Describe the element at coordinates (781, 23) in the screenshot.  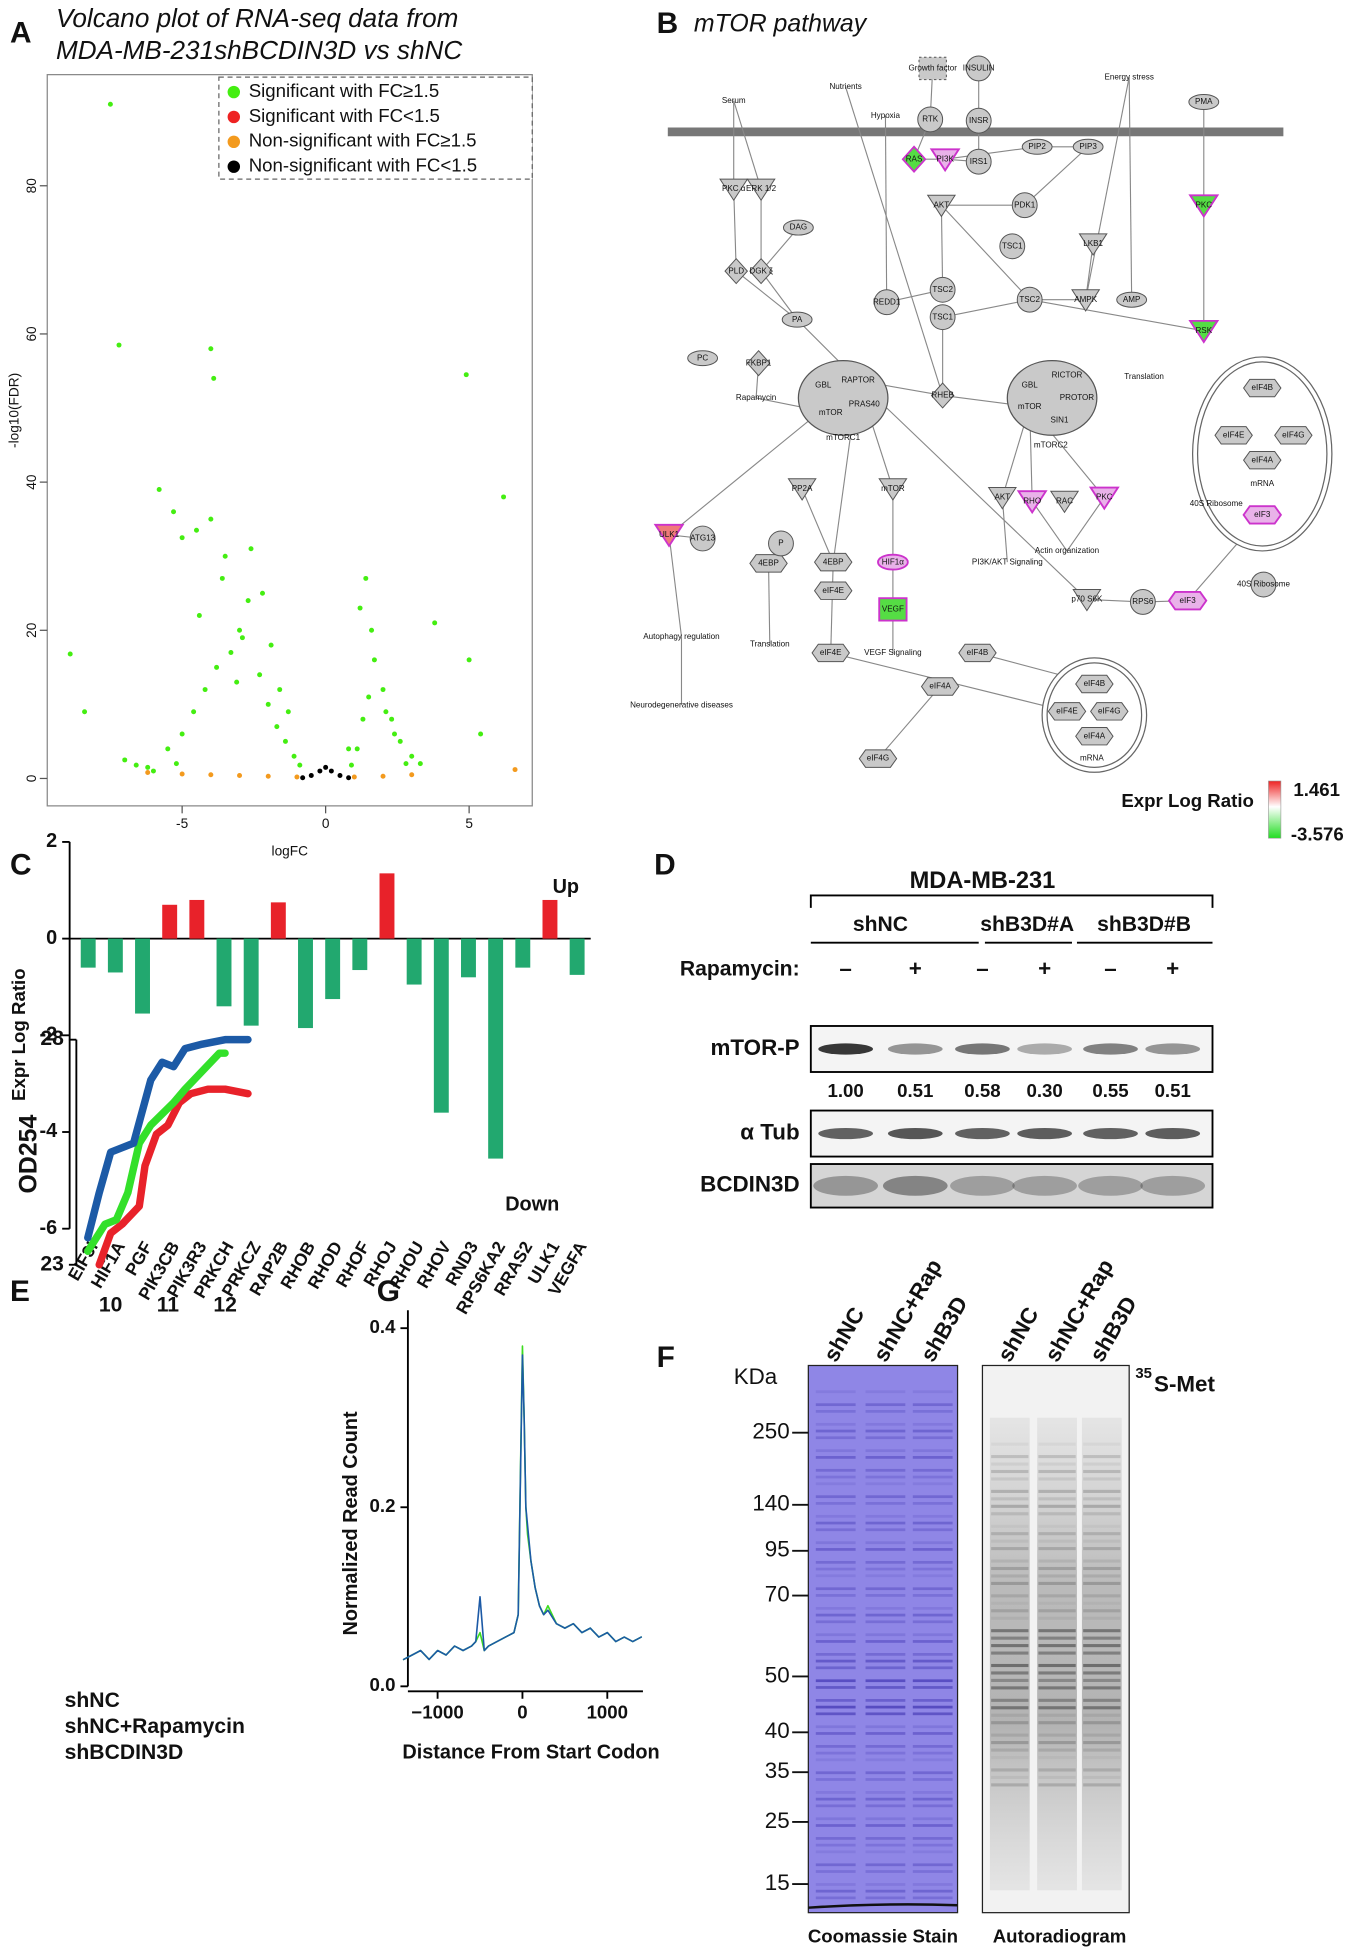
I see `diagram-title: mTOR pathway` at that location.